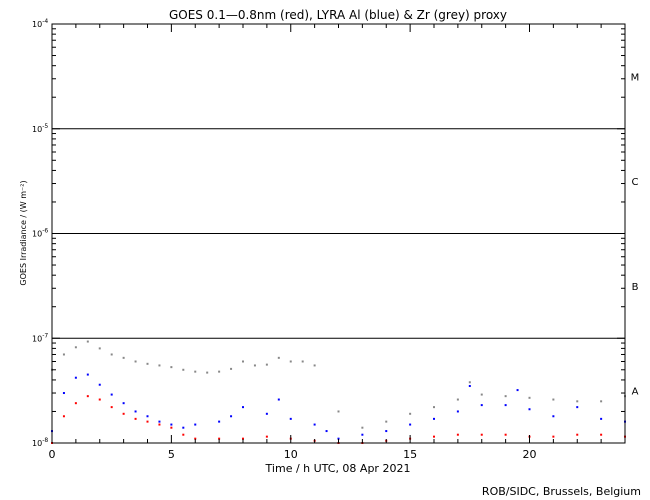 The image size is (650, 500). Describe the element at coordinates (635, 234) in the screenshot. I see `flare-class-labels: A B C M` at that location.